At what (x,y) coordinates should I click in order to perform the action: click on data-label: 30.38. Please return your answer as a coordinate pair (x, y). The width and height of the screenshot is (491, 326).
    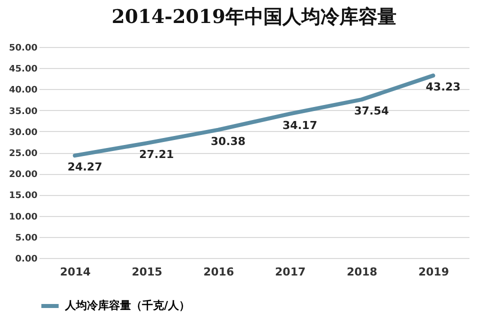
    Looking at the image, I should click on (228, 141).